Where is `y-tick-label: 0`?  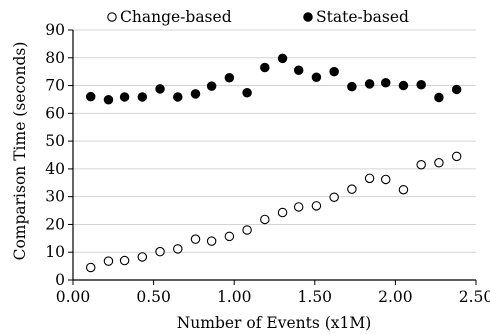 y-tick-label: 0 is located at coordinates (60, 280).